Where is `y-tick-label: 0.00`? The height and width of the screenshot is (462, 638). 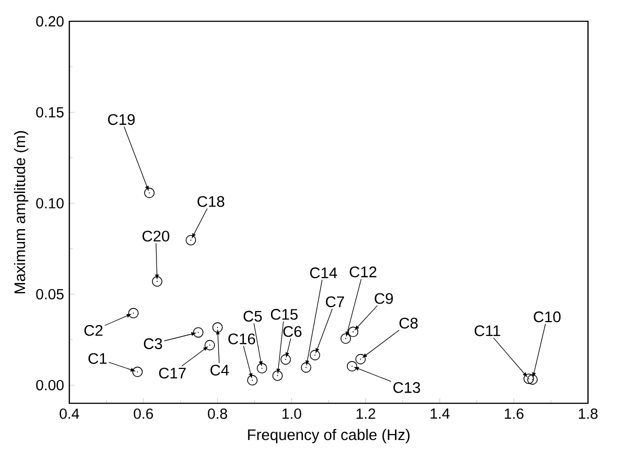
y-tick-label: 0.00 is located at coordinates (50, 385).